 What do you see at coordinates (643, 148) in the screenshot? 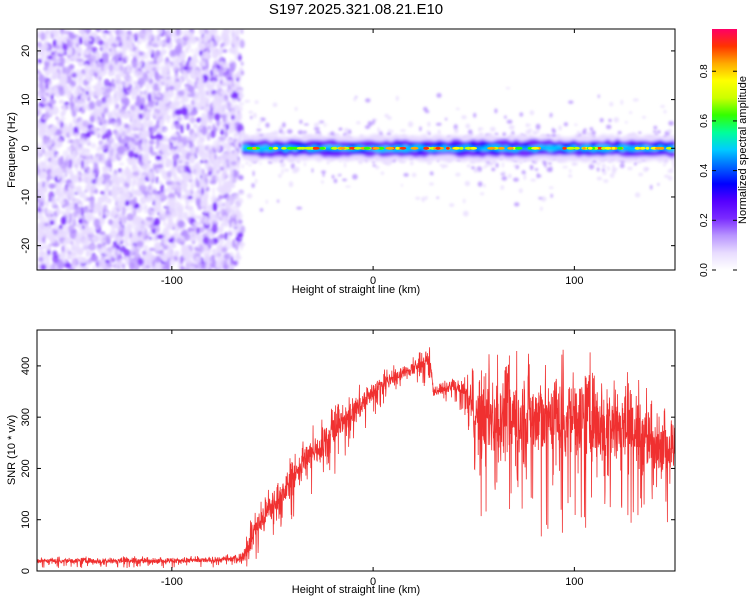
I see `carrier-peak` at bounding box center [643, 148].